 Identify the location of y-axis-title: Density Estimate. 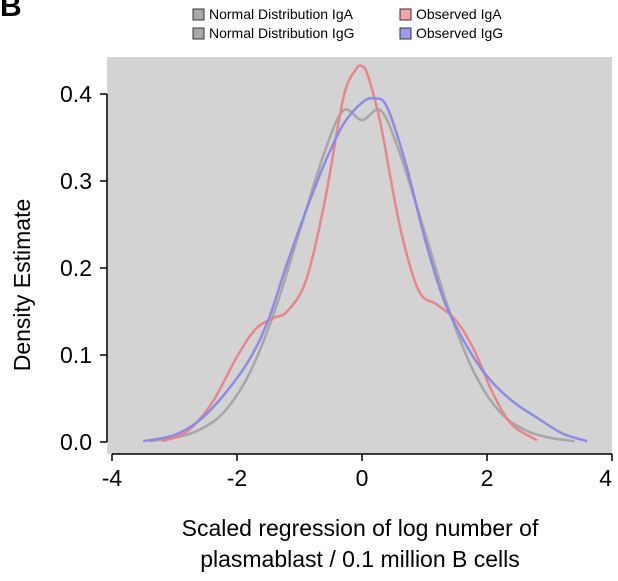
(22, 285).